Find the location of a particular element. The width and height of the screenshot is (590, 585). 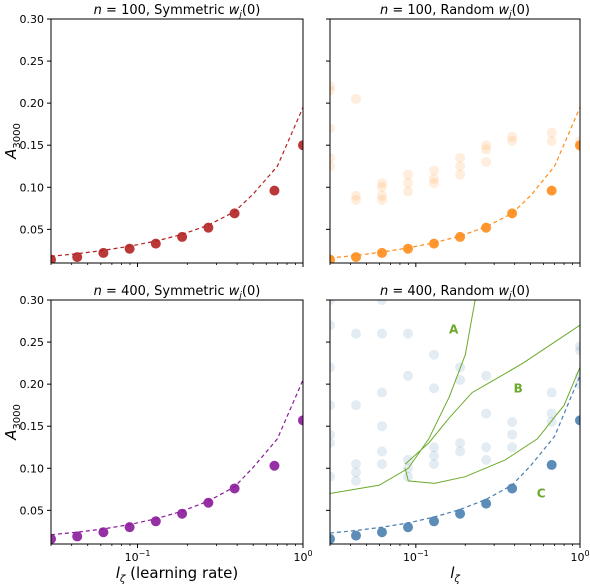

x-axis-label: lζ (learning rate) is located at coordinates (177, 574).